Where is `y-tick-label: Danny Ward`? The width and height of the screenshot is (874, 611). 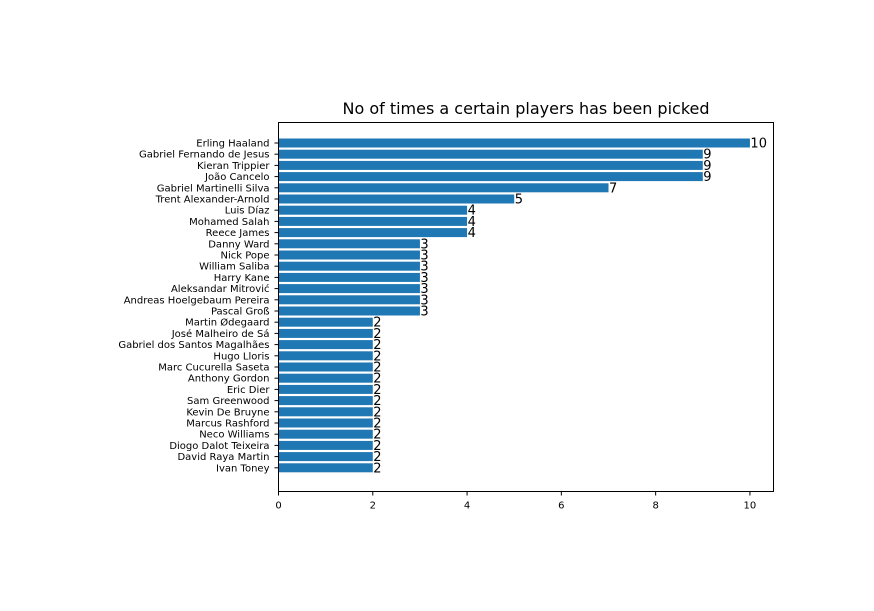
y-tick-label: Danny Ward is located at coordinates (238, 244).